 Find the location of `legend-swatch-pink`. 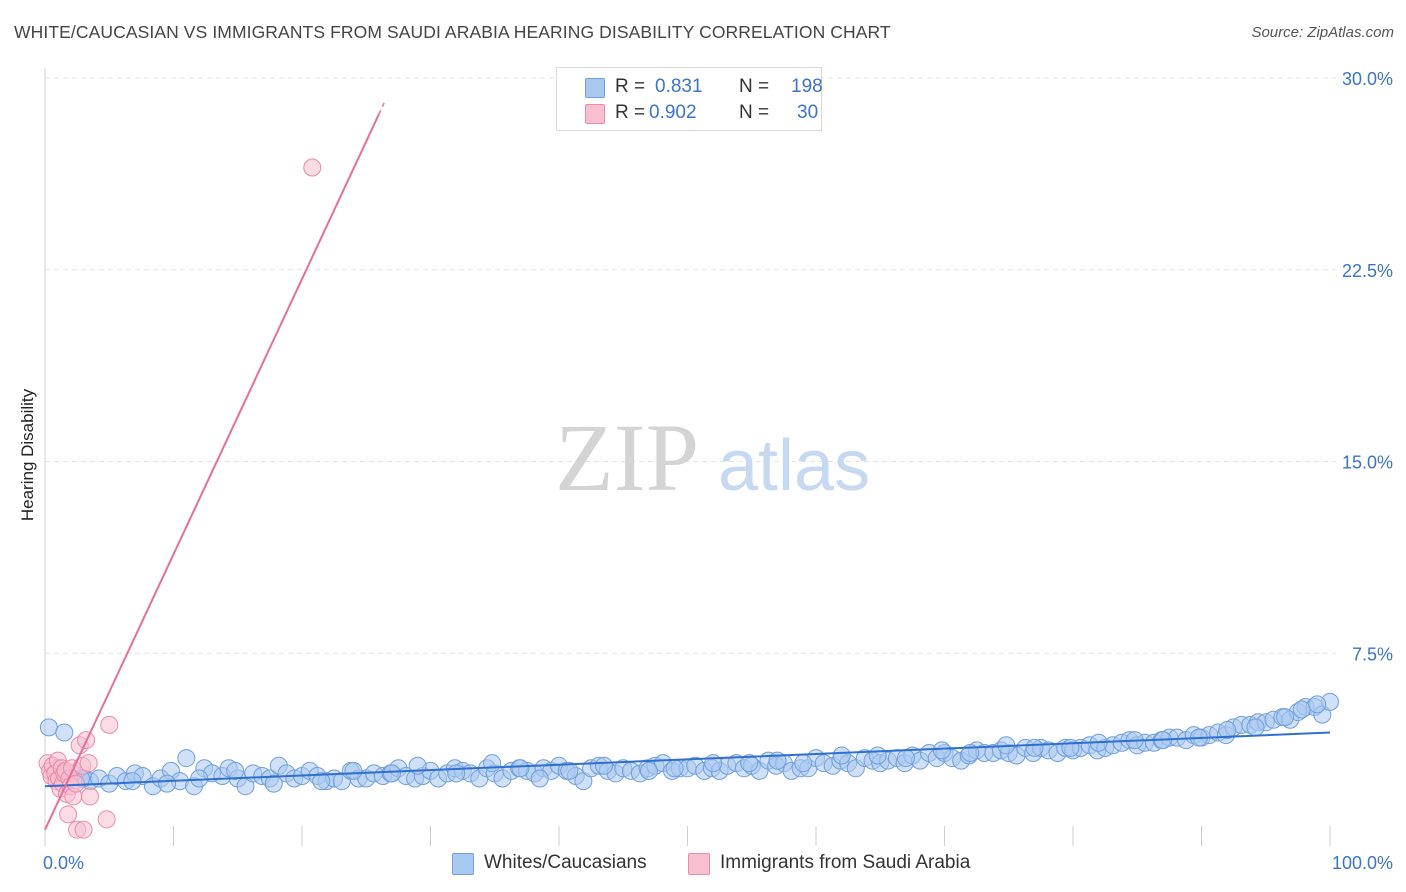

legend-swatch-pink is located at coordinates (595, 114).